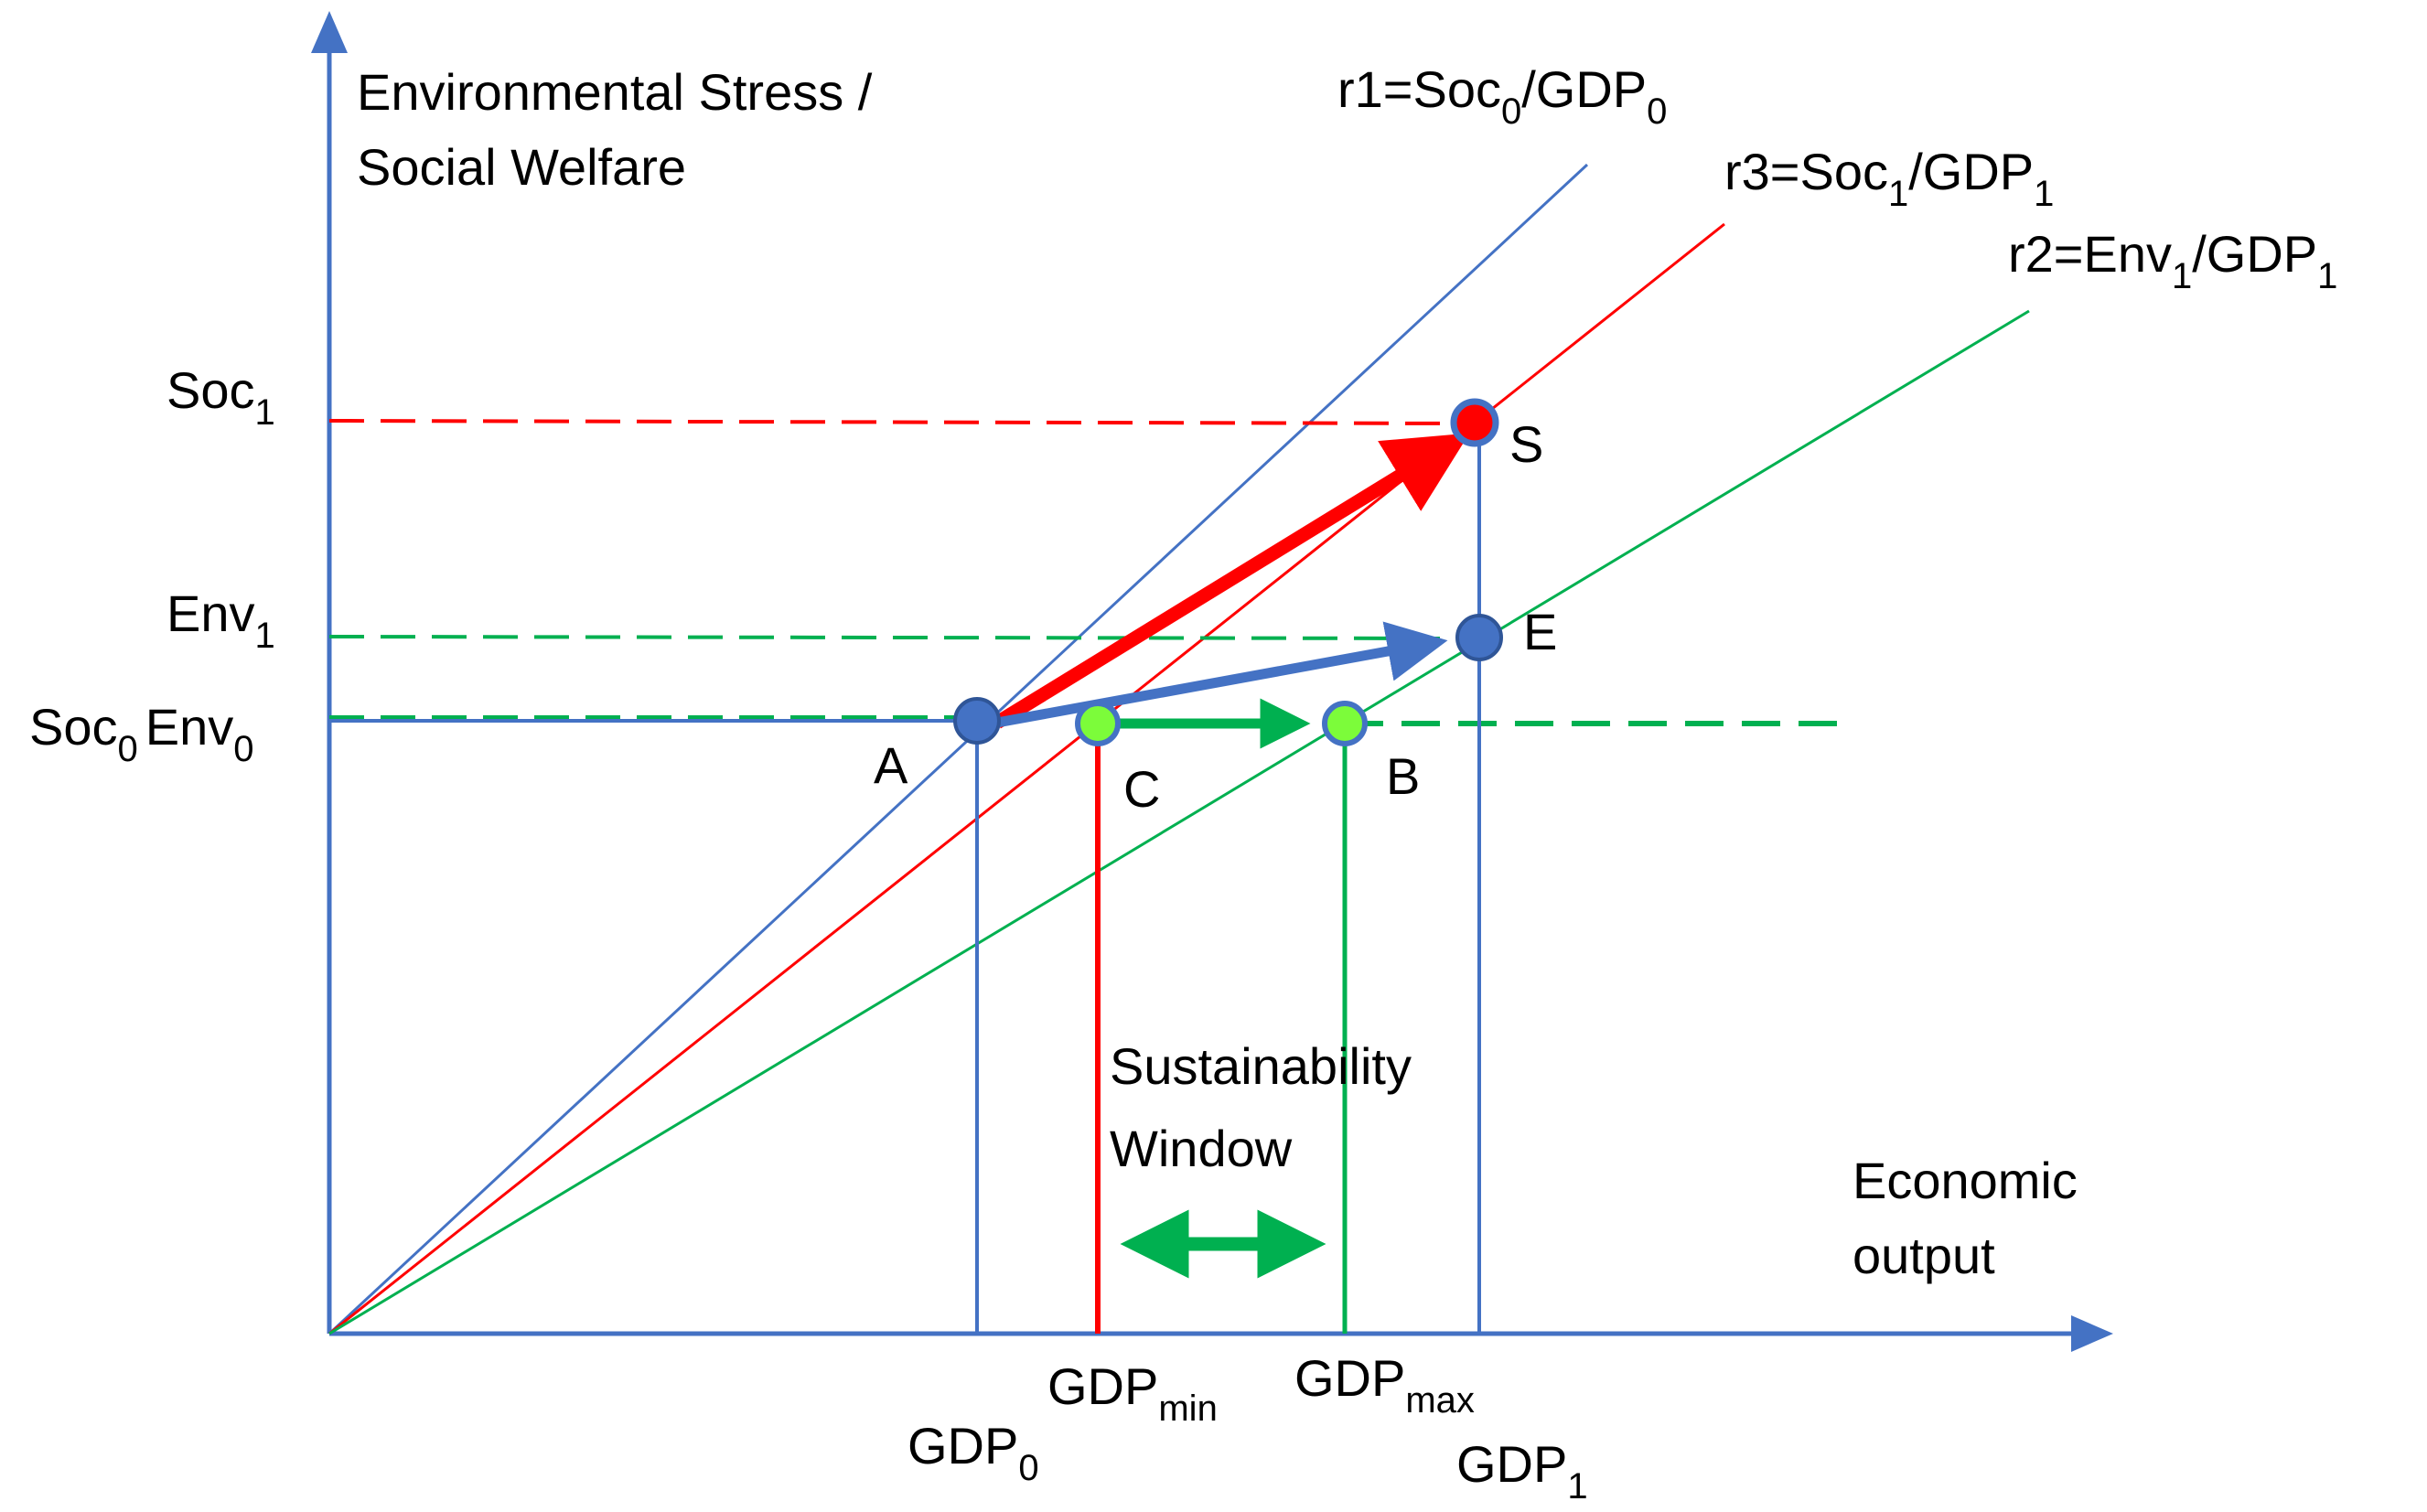  Describe the element at coordinates (1474, 422) in the screenshot. I see `point-s` at that location.